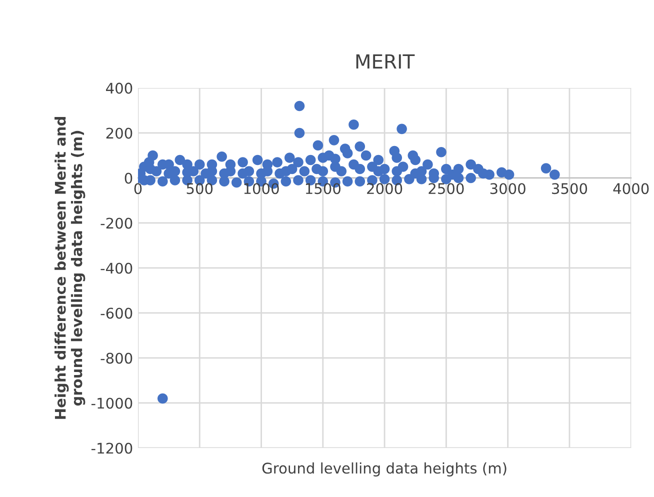  Describe the element at coordinates (119, 133) in the screenshot. I see `y-tick-label: 200` at that location.